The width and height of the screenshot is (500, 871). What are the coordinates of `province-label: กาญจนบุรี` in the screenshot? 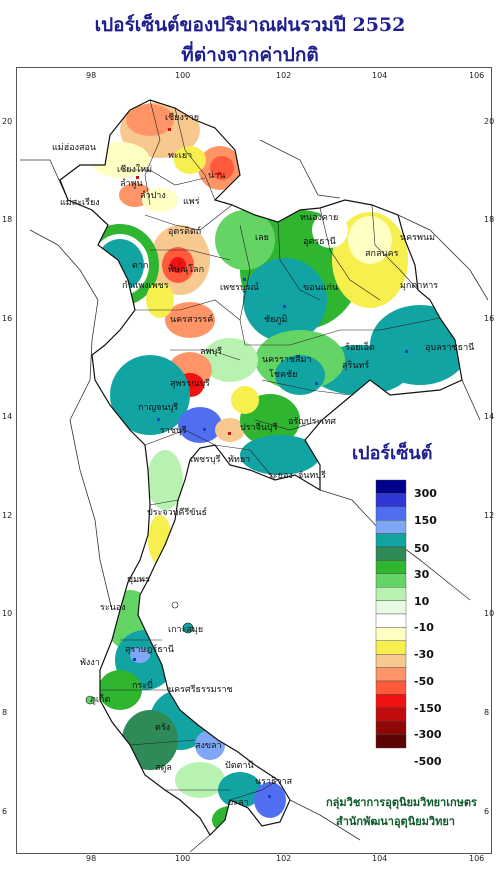 It's located at (158, 407).